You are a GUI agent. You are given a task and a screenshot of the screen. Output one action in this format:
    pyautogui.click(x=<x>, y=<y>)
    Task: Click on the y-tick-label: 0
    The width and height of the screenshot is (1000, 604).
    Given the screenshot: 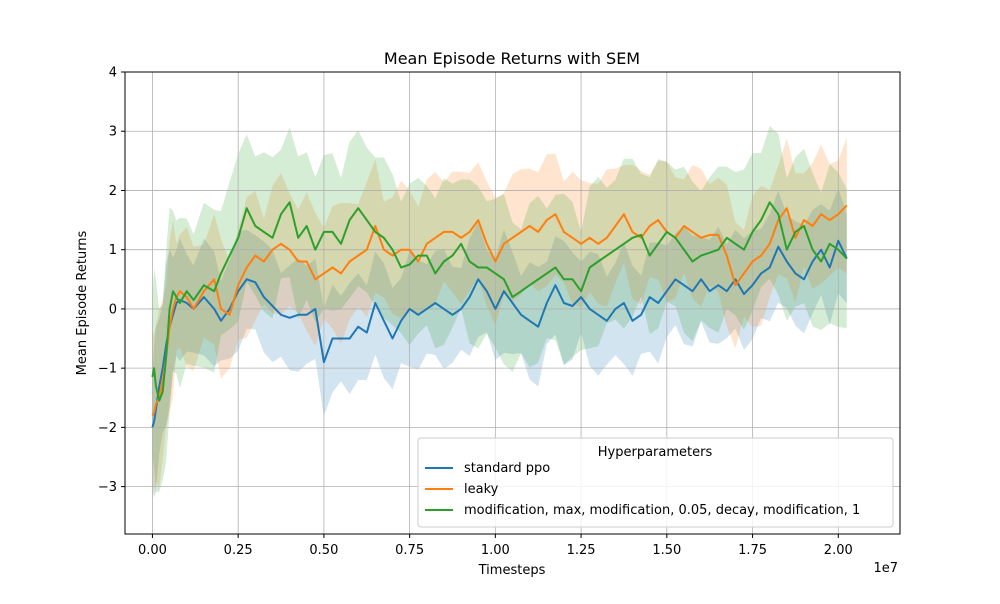 What is the action you would take?
    pyautogui.click(x=113, y=309)
    